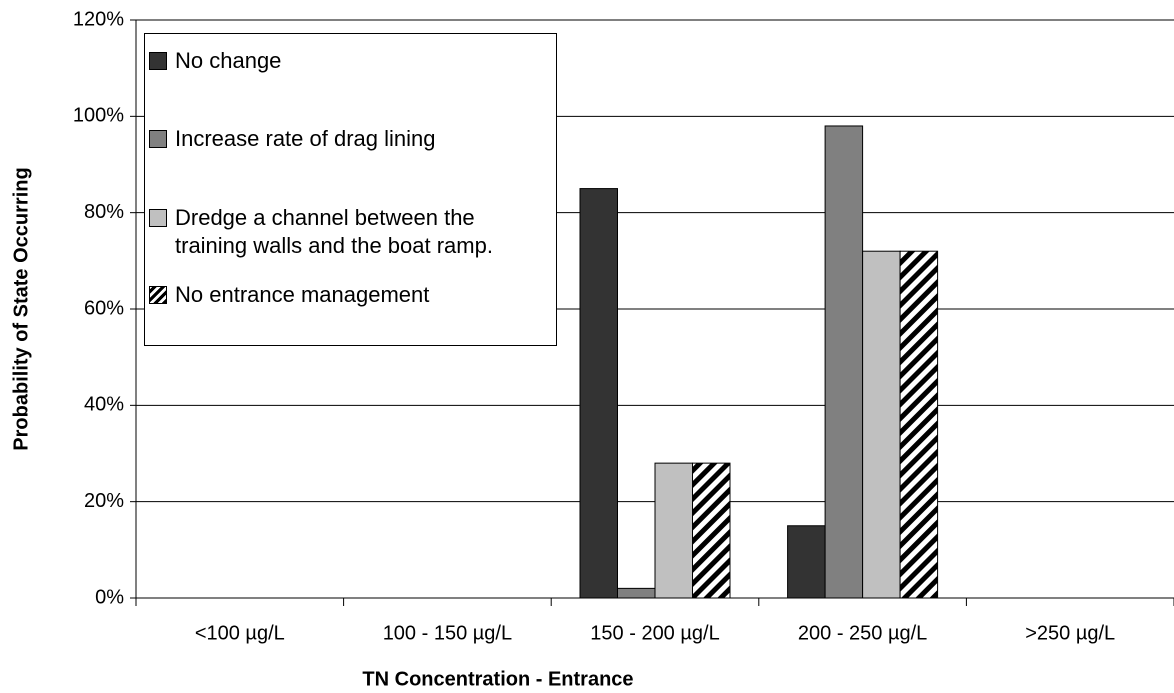 This screenshot has height=693, width=1174. Describe the element at coordinates (21, 308) in the screenshot. I see `y-axis-title: Probability of State Occurring` at that location.